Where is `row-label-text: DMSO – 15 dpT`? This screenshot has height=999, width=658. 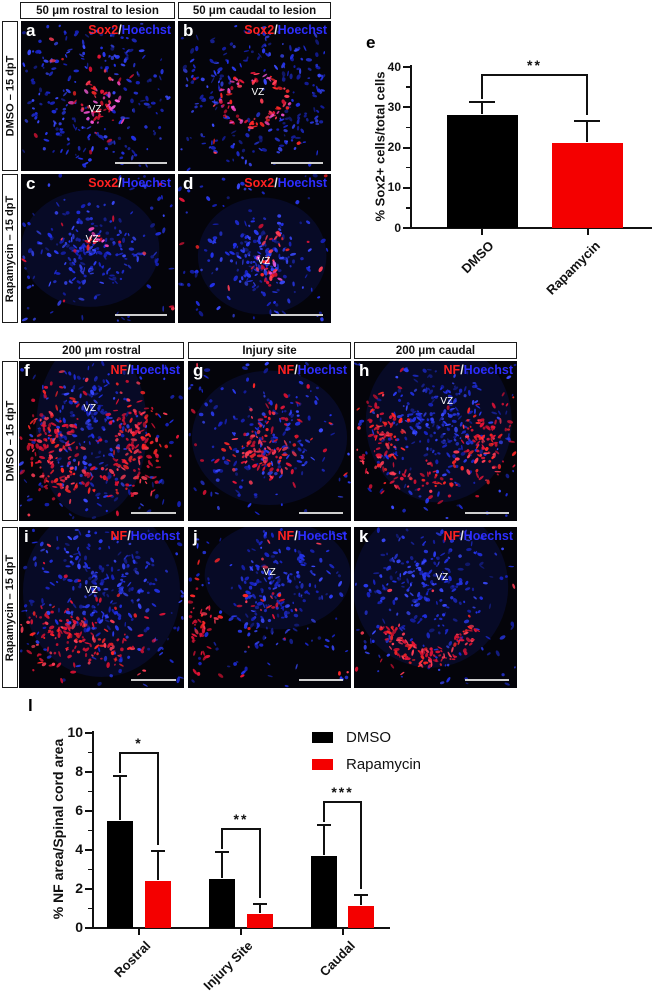
row-label-text: DMSO – 15 dpT is located at coordinates (10, 96).